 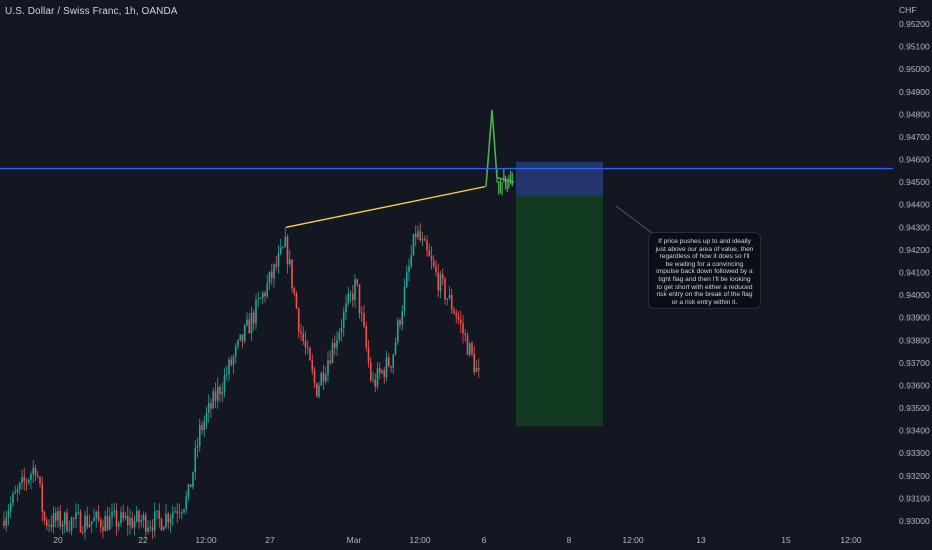 What do you see at coordinates (914, 92) in the screenshot?
I see `y-tick-label: 0.94900` at bounding box center [914, 92].